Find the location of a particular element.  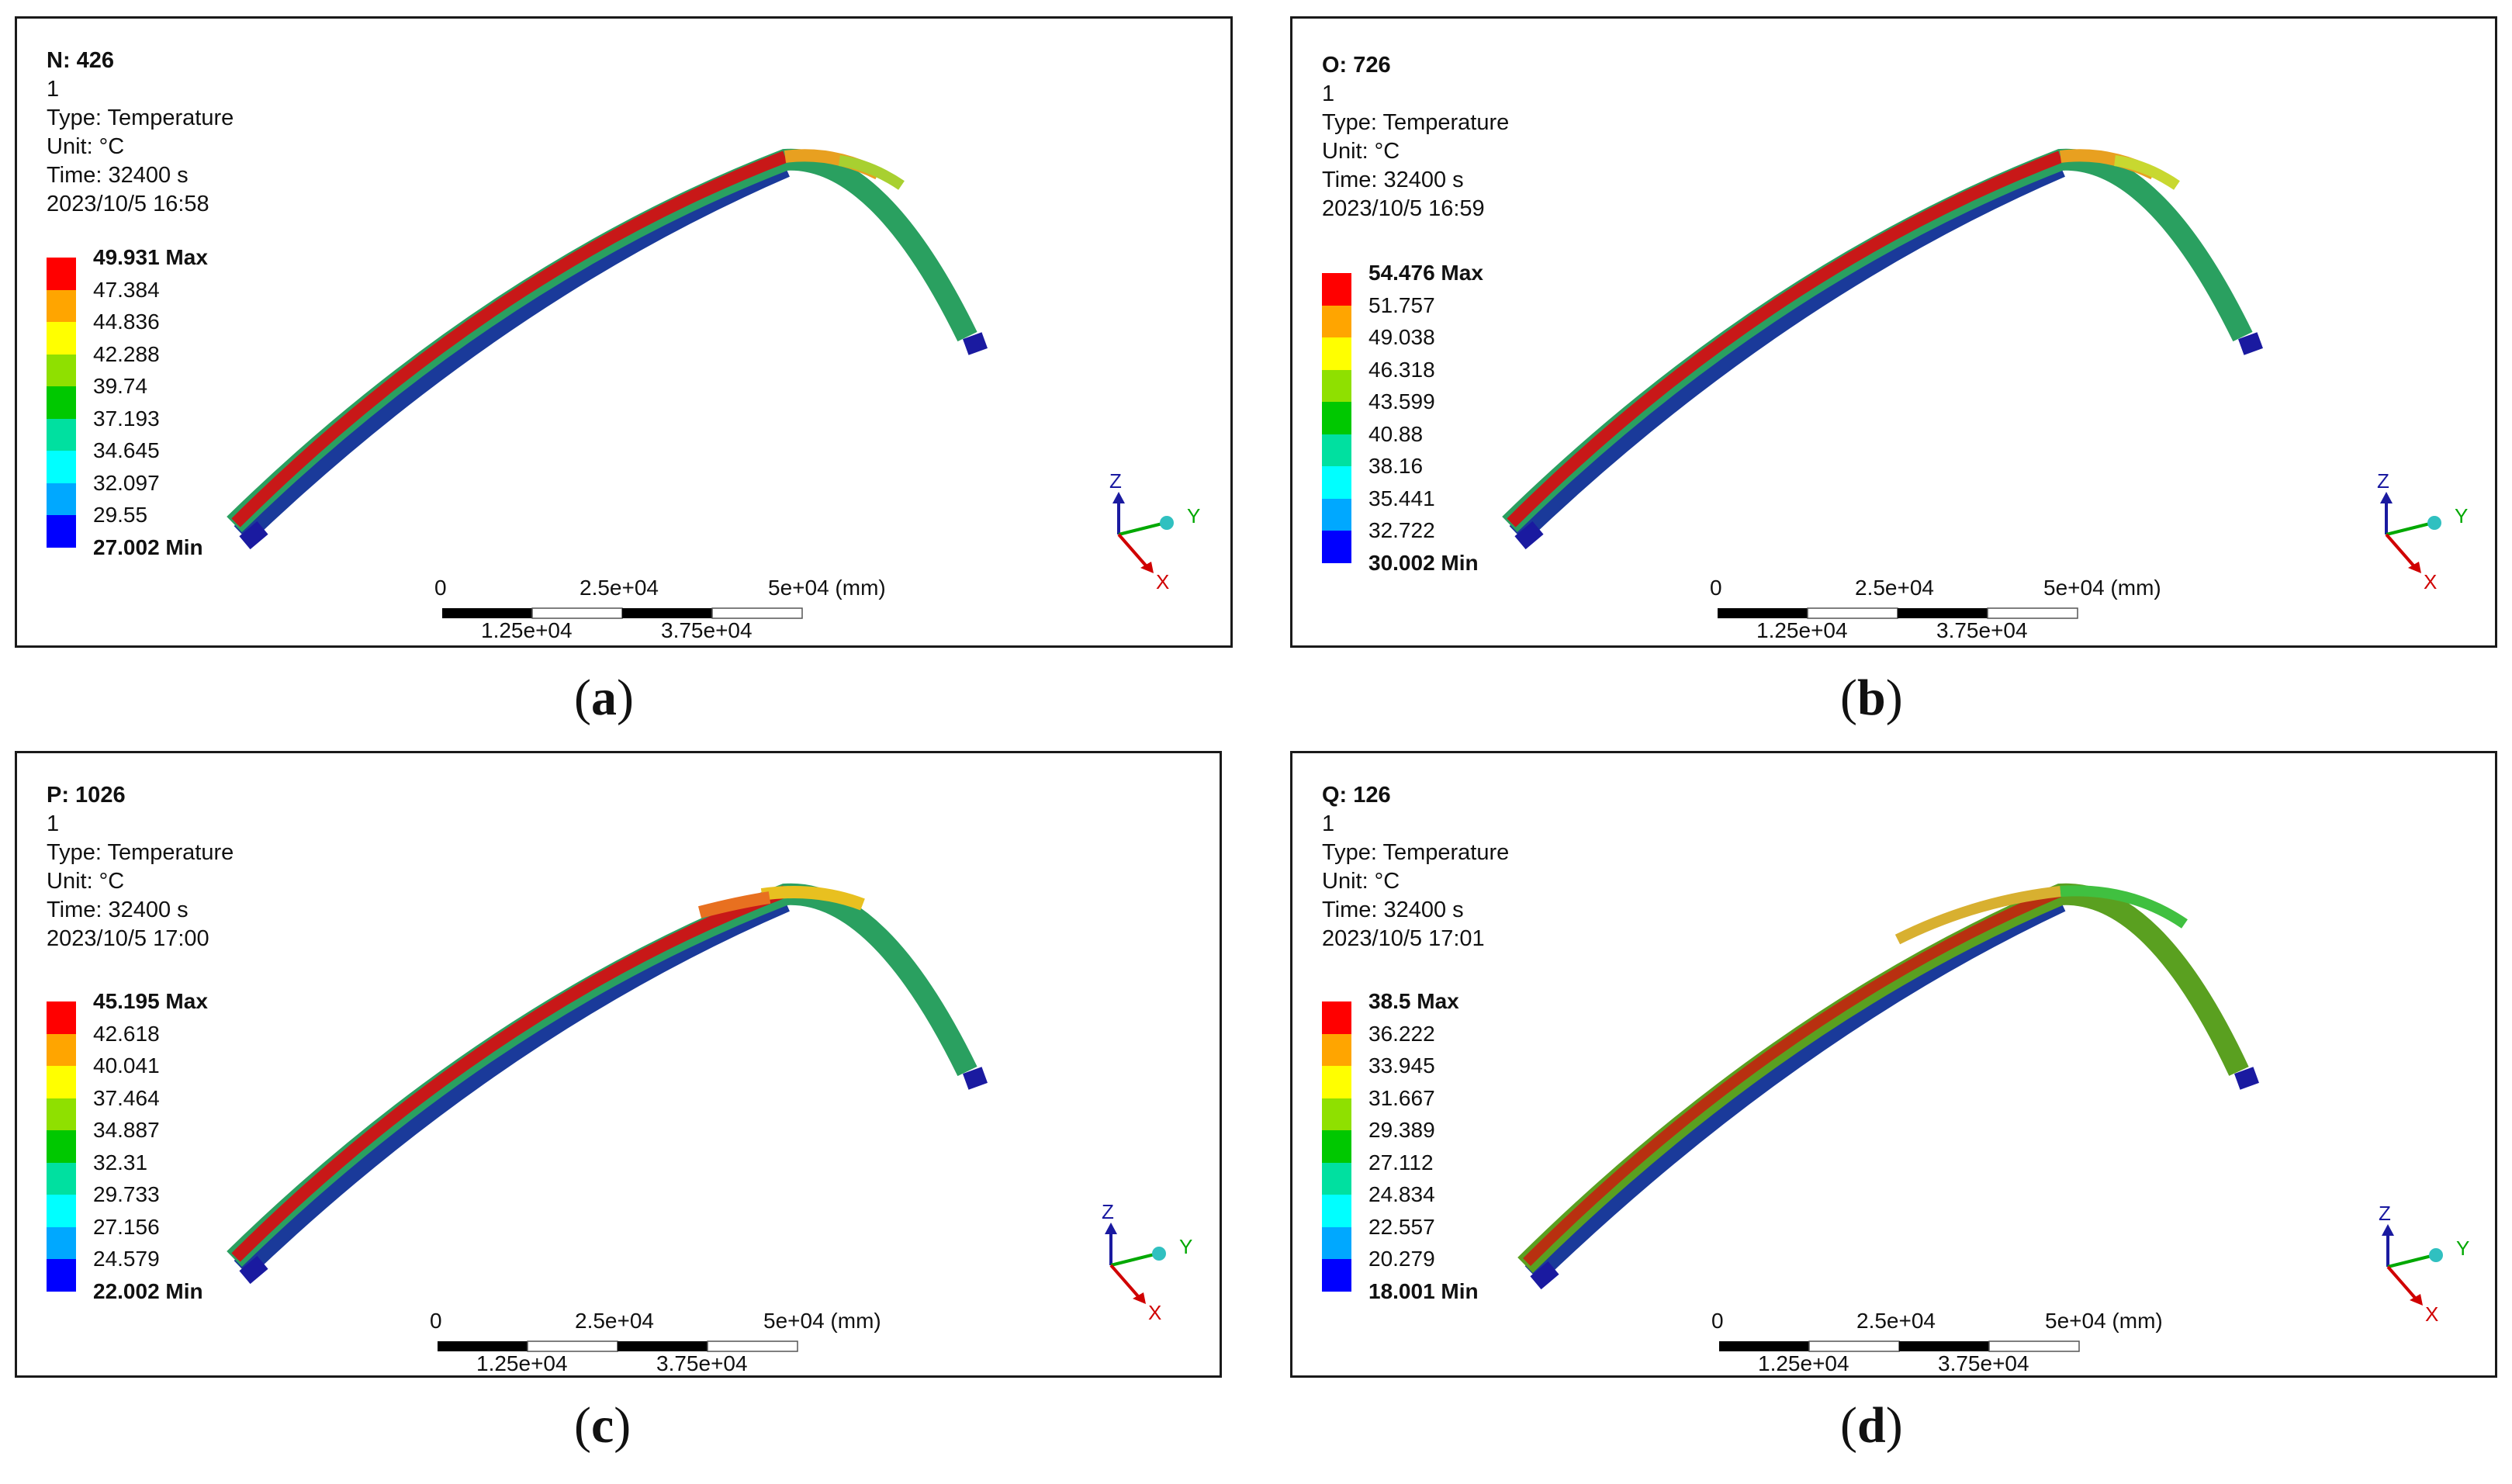

legend-max: 45.195 Max is located at coordinates (150, 1001).